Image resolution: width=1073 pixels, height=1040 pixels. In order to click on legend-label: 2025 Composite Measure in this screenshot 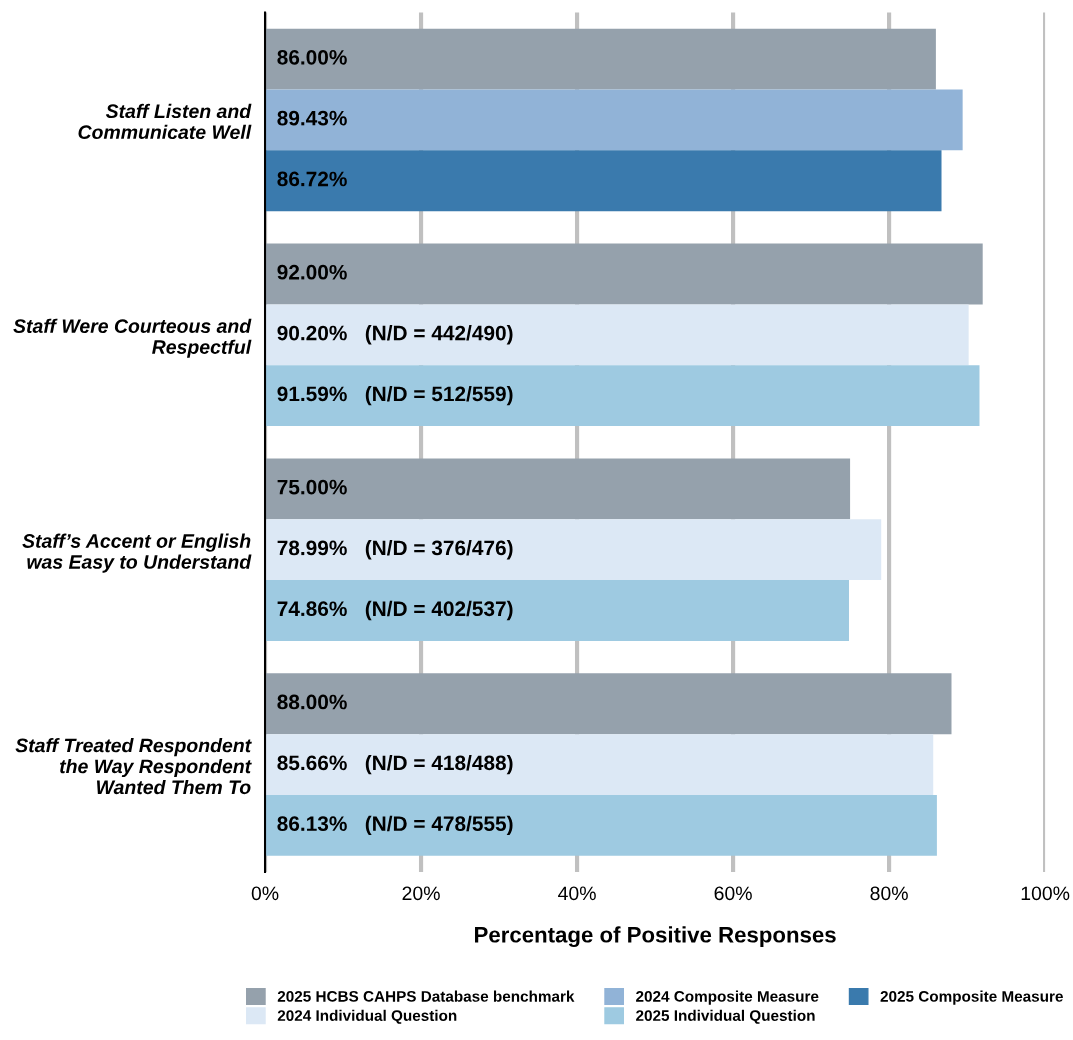, I will do `click(971, 997)`.